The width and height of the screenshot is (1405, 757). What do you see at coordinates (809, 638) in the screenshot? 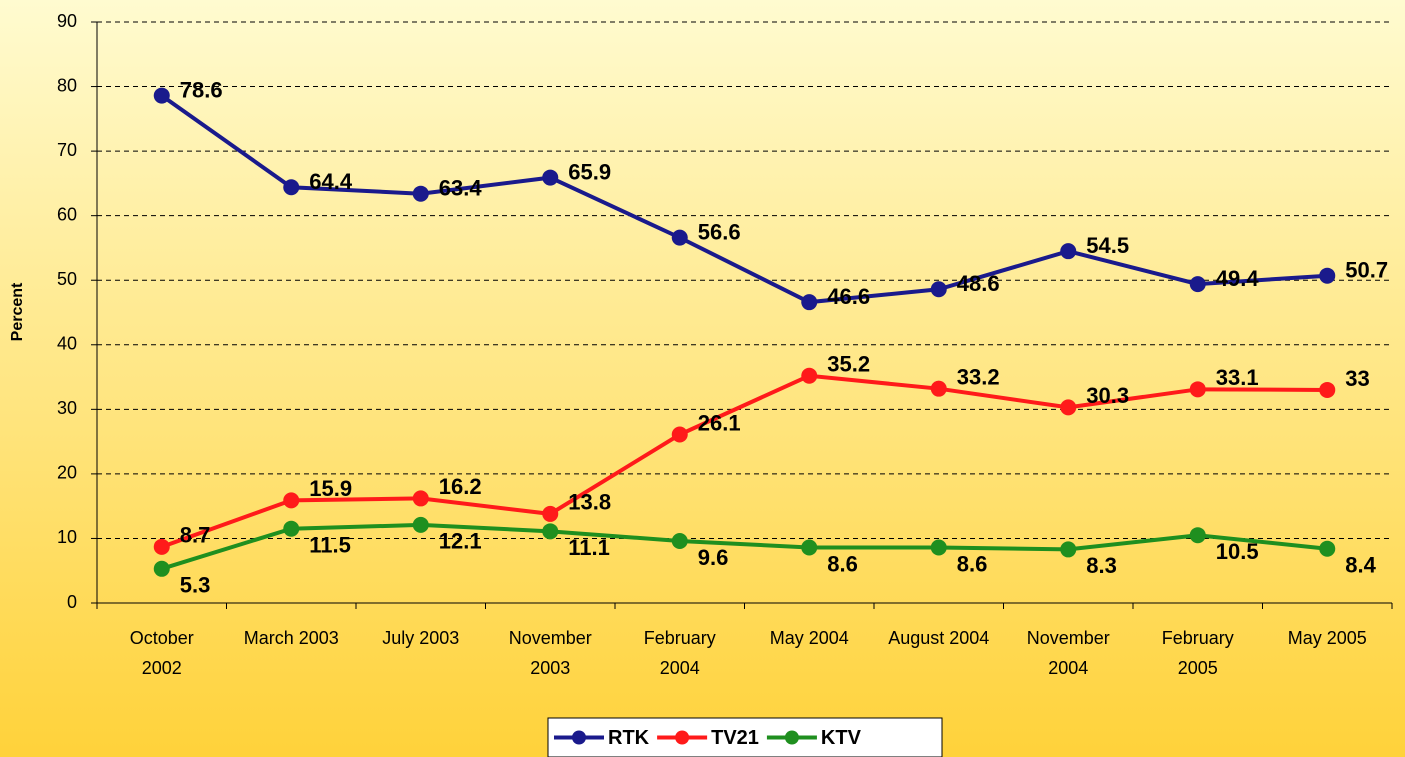
I see `x-tick-label: May 2004` at bounding box center [809, 638].